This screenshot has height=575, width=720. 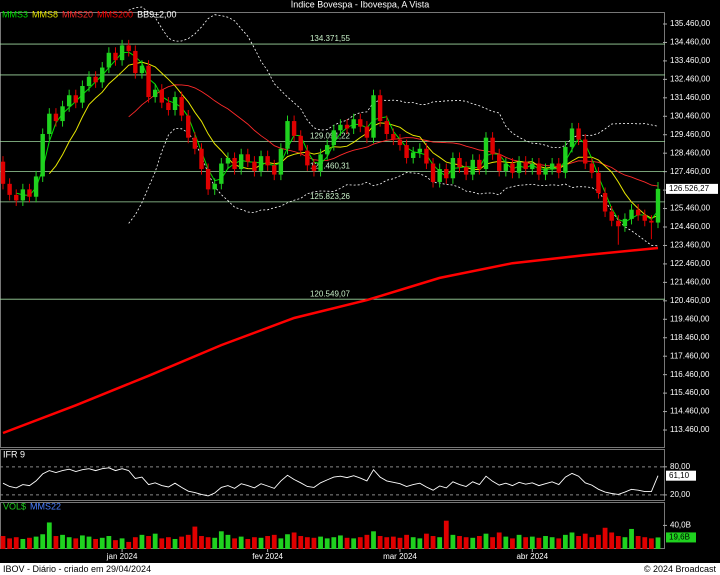 I want to click on ifr-last-label: 61,10, so click(x=679, y=475).